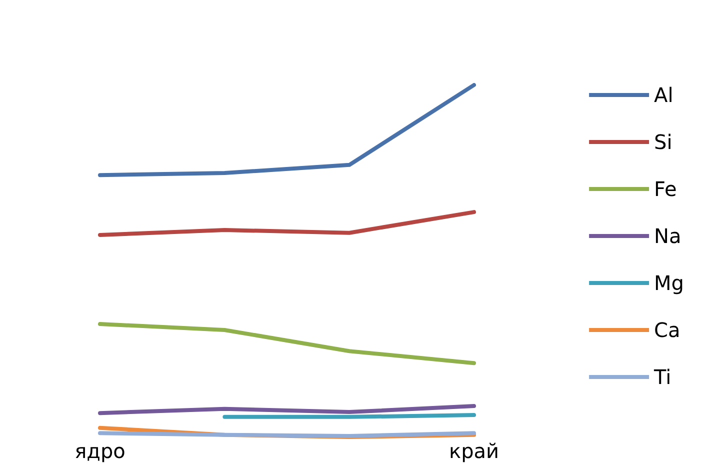 The height and width of the screenshot is (472, 709). What do you see at coordinates (669, 283) in the screenshot?
I see `legend-label: Mg` at bounding box center [669, 283].